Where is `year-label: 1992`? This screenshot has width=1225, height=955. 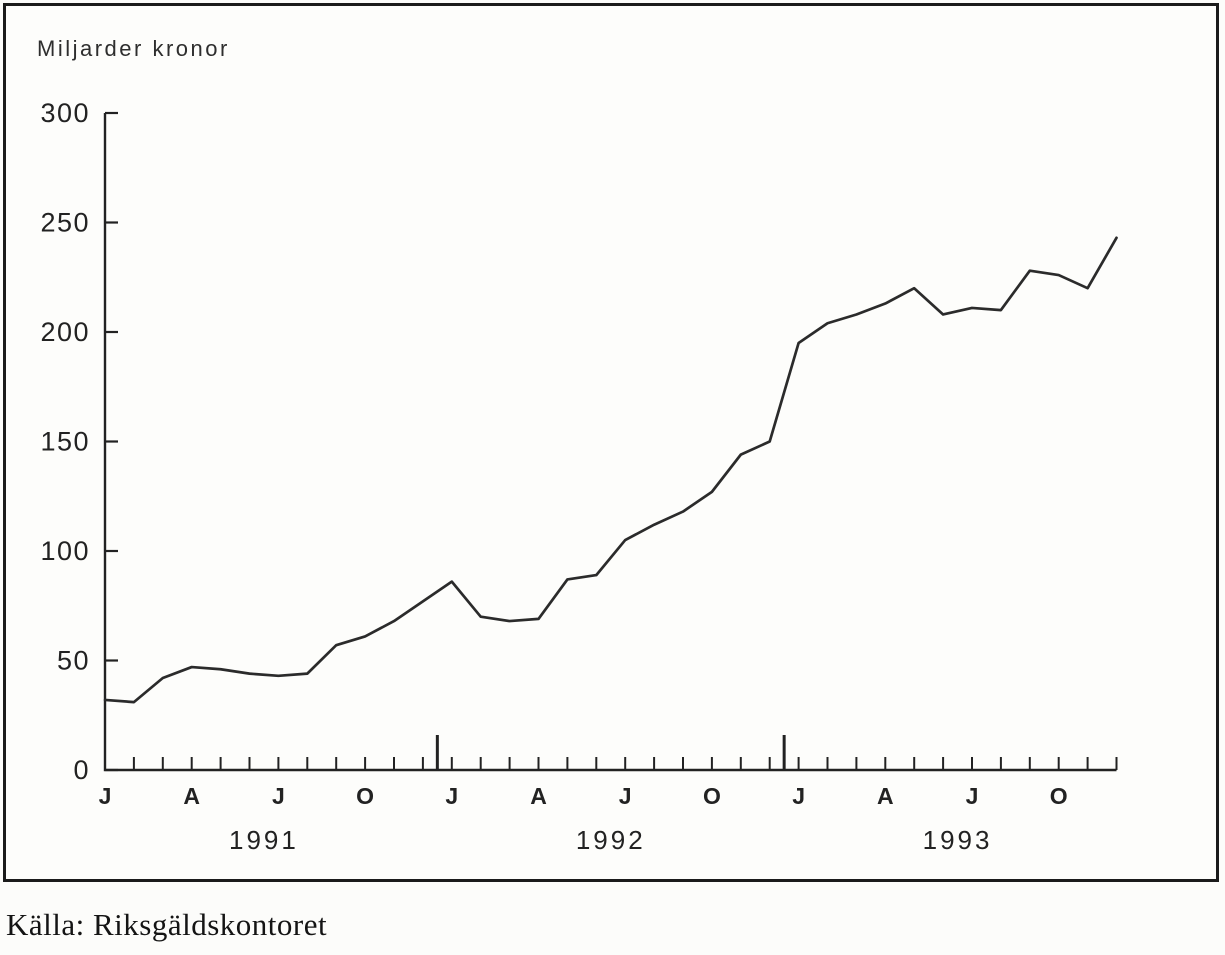
year-label: 1992 is located at coordinates (611, 840).